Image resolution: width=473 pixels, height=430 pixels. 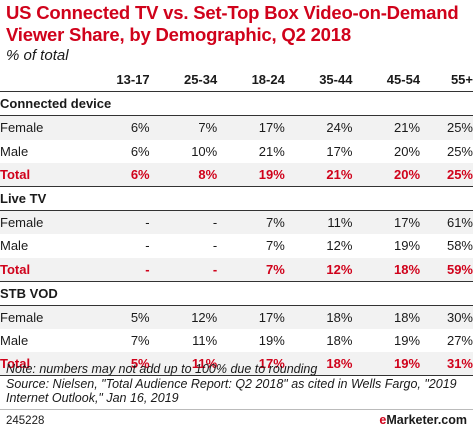 I want to click on section-header-row: STB VOD, so click(x=236, y=293).